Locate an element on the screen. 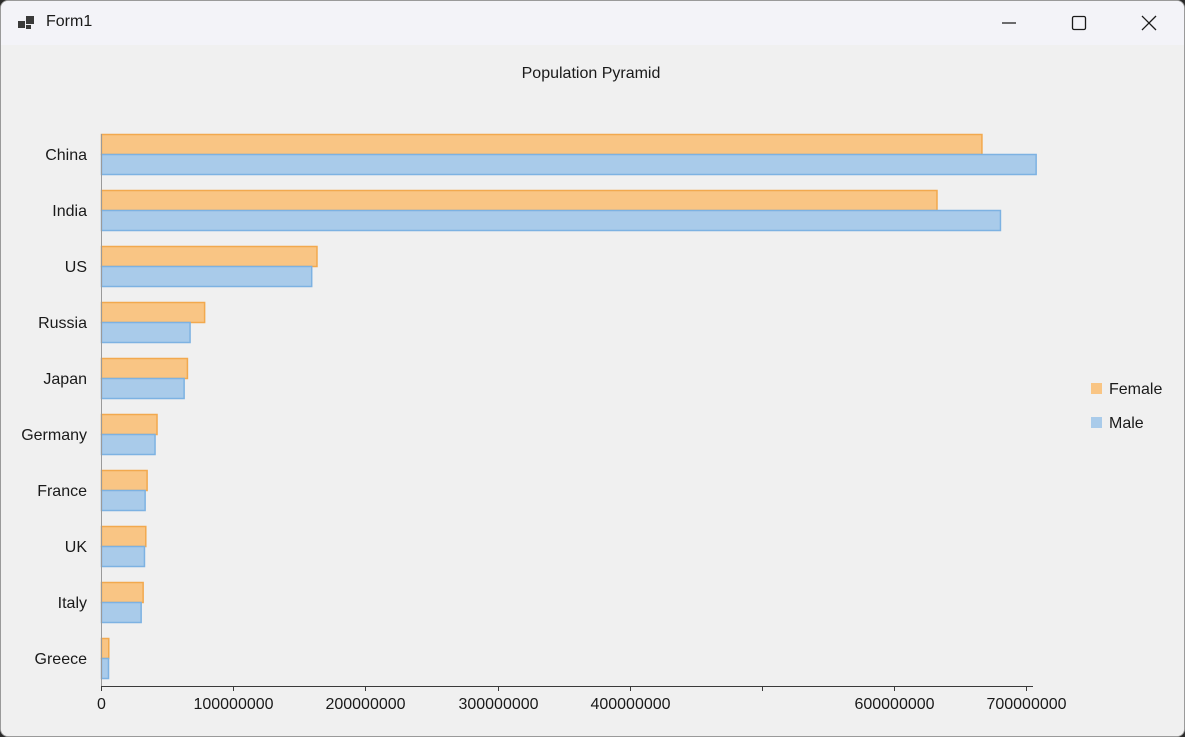 This screenshot has height=737, width=1185. category-label: Greece is located at coordinates (61, 659).